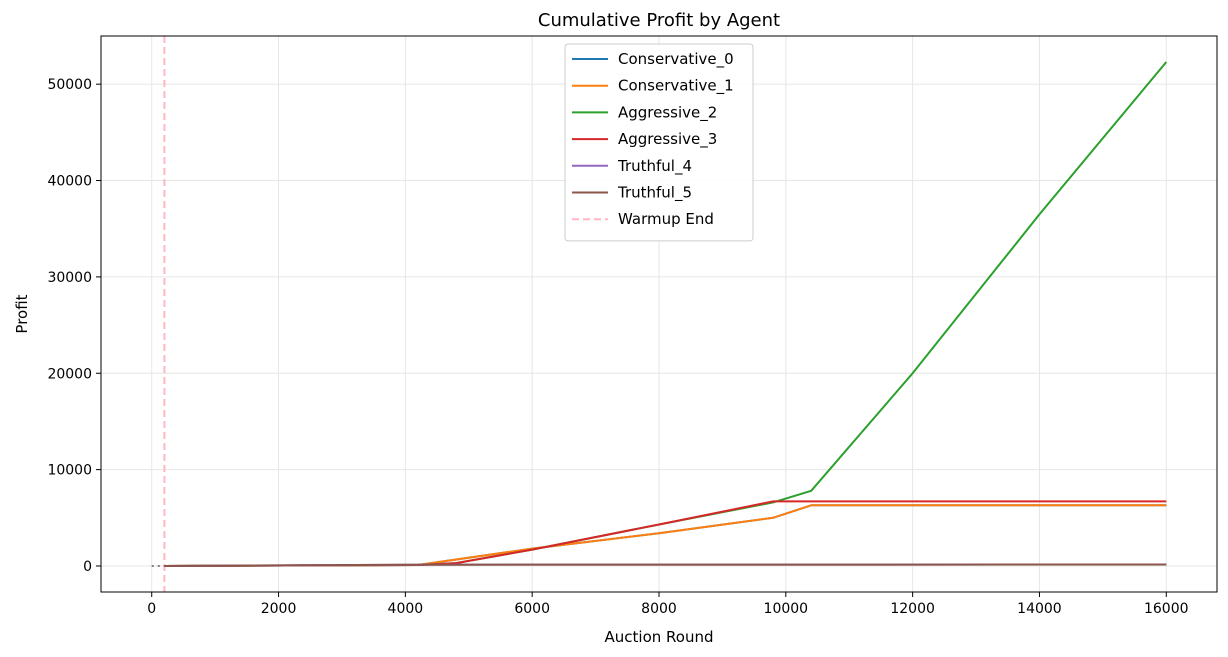  Describe the element at coordinates (74, 326) in the screenshot. I see `y-axis: 0 10000 20000 30000 40000 50000` at that location.